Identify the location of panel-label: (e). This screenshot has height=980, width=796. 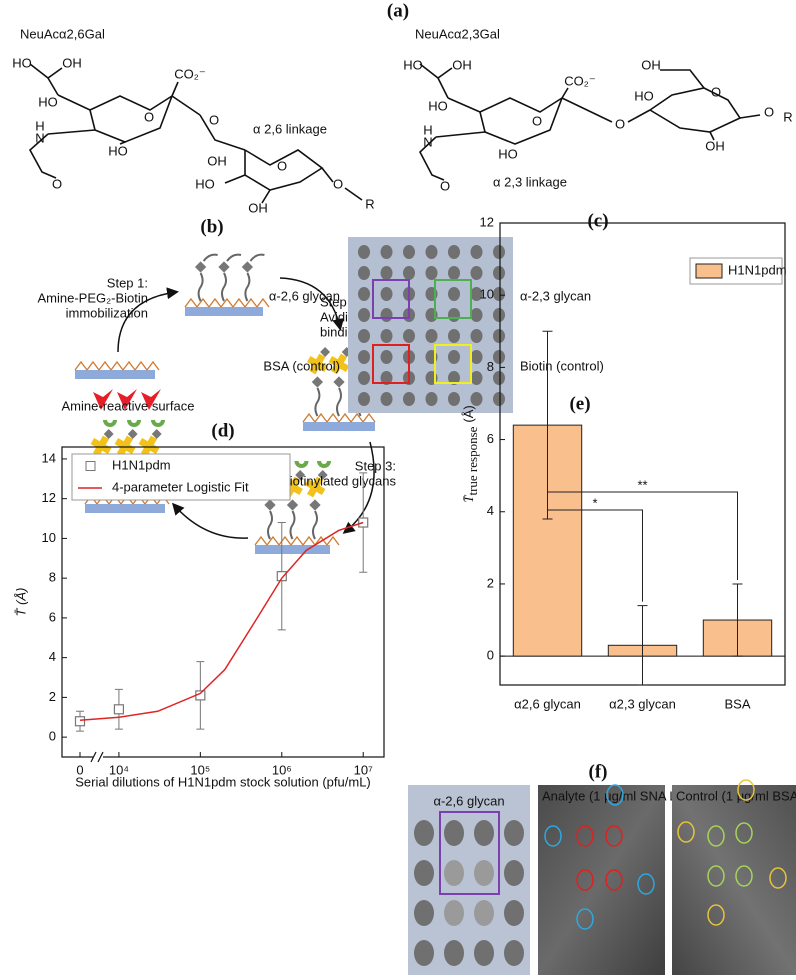
(579, 403).